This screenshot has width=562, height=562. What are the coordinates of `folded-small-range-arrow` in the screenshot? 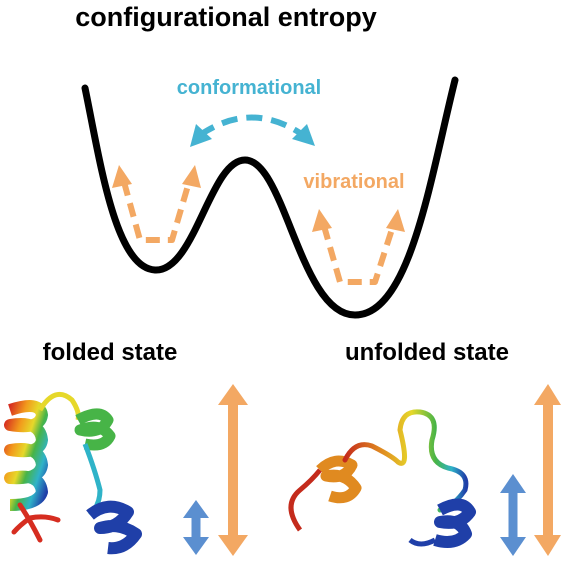 It's located at (196, 527).